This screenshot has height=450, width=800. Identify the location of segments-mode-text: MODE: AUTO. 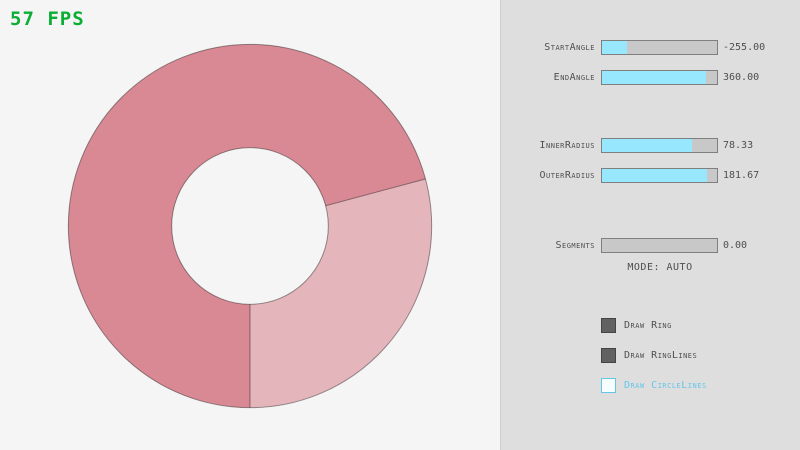
(660, 267).